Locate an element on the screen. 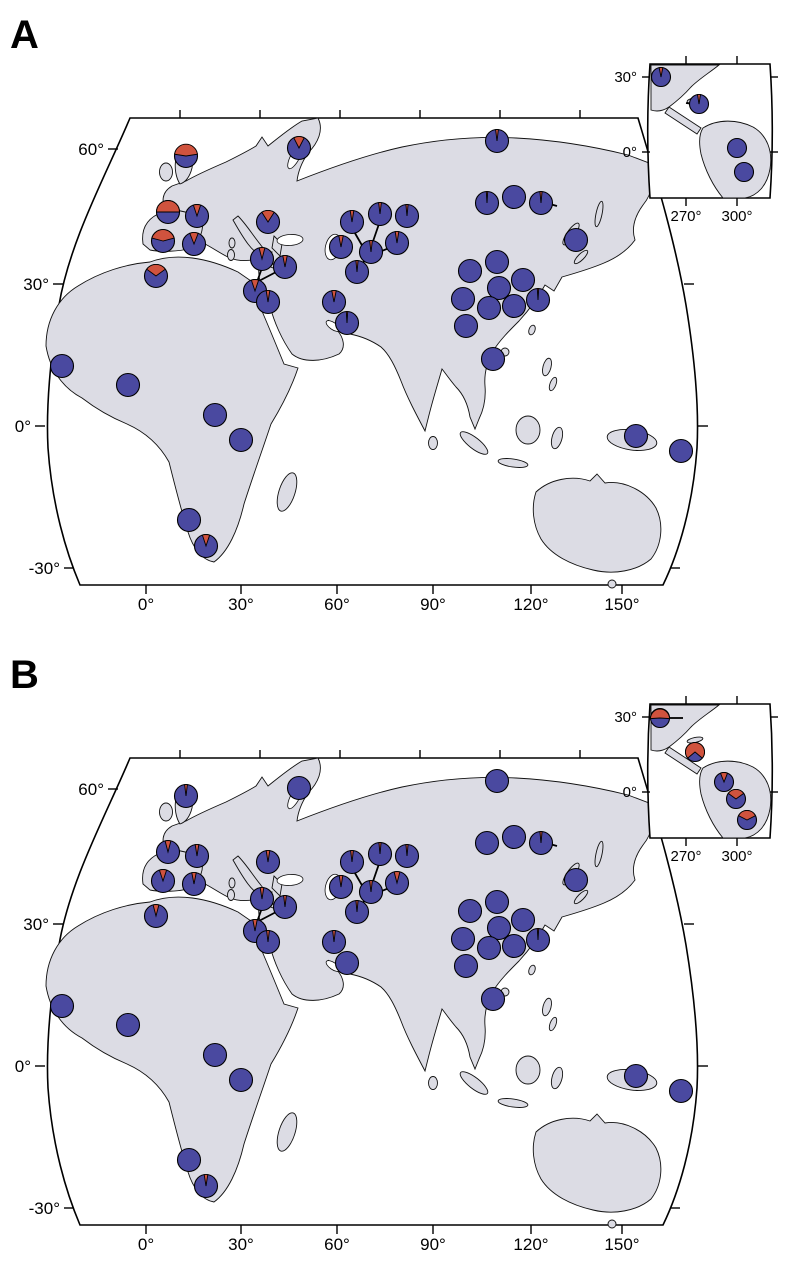 This screenshot has height=1280, width=787. panel-a-inset-pies is located at coordinates (702, 124).